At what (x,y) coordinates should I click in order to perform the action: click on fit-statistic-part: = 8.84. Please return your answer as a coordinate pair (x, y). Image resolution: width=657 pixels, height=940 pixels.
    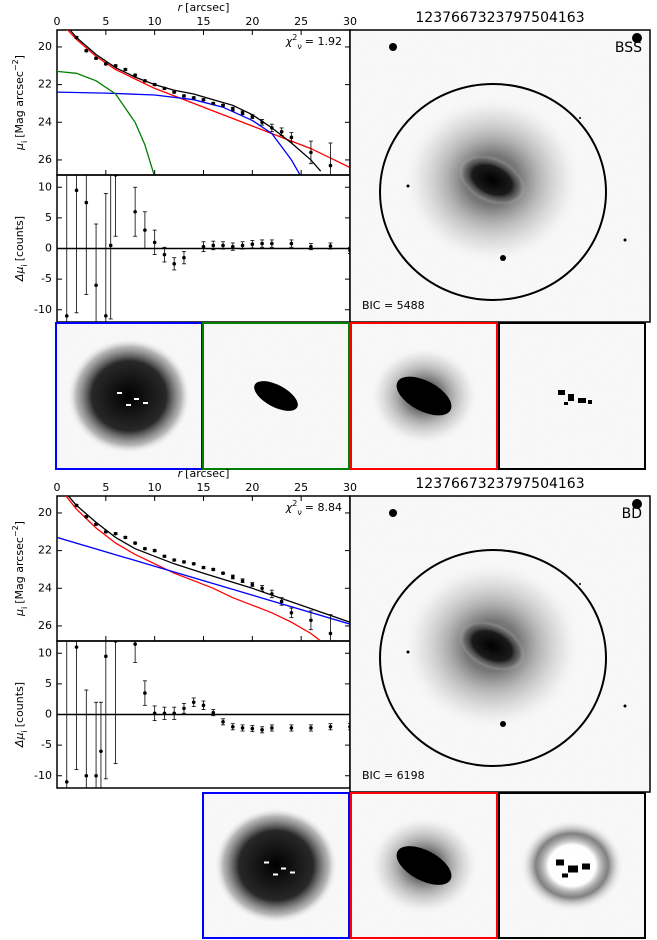
    Looking at the image, I should click on (323, 507).